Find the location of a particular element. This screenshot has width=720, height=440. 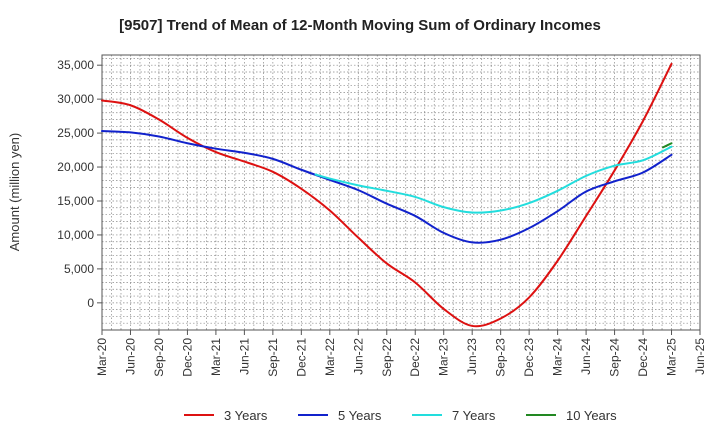

legend-label-5-years: 5 Years is located at coordinates (360, 415).